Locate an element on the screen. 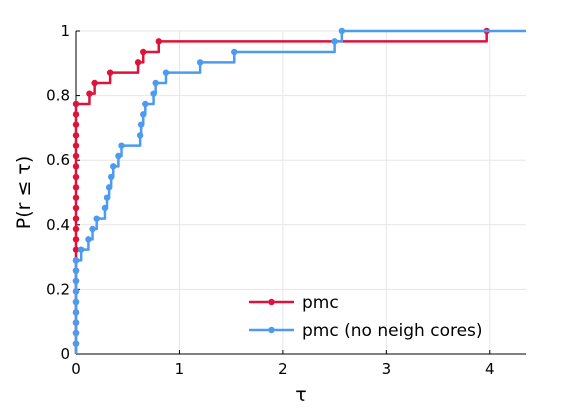 The width and height of the screenshot is (581, 413). x-axis-title: τ is located at coordinates (300, 395).